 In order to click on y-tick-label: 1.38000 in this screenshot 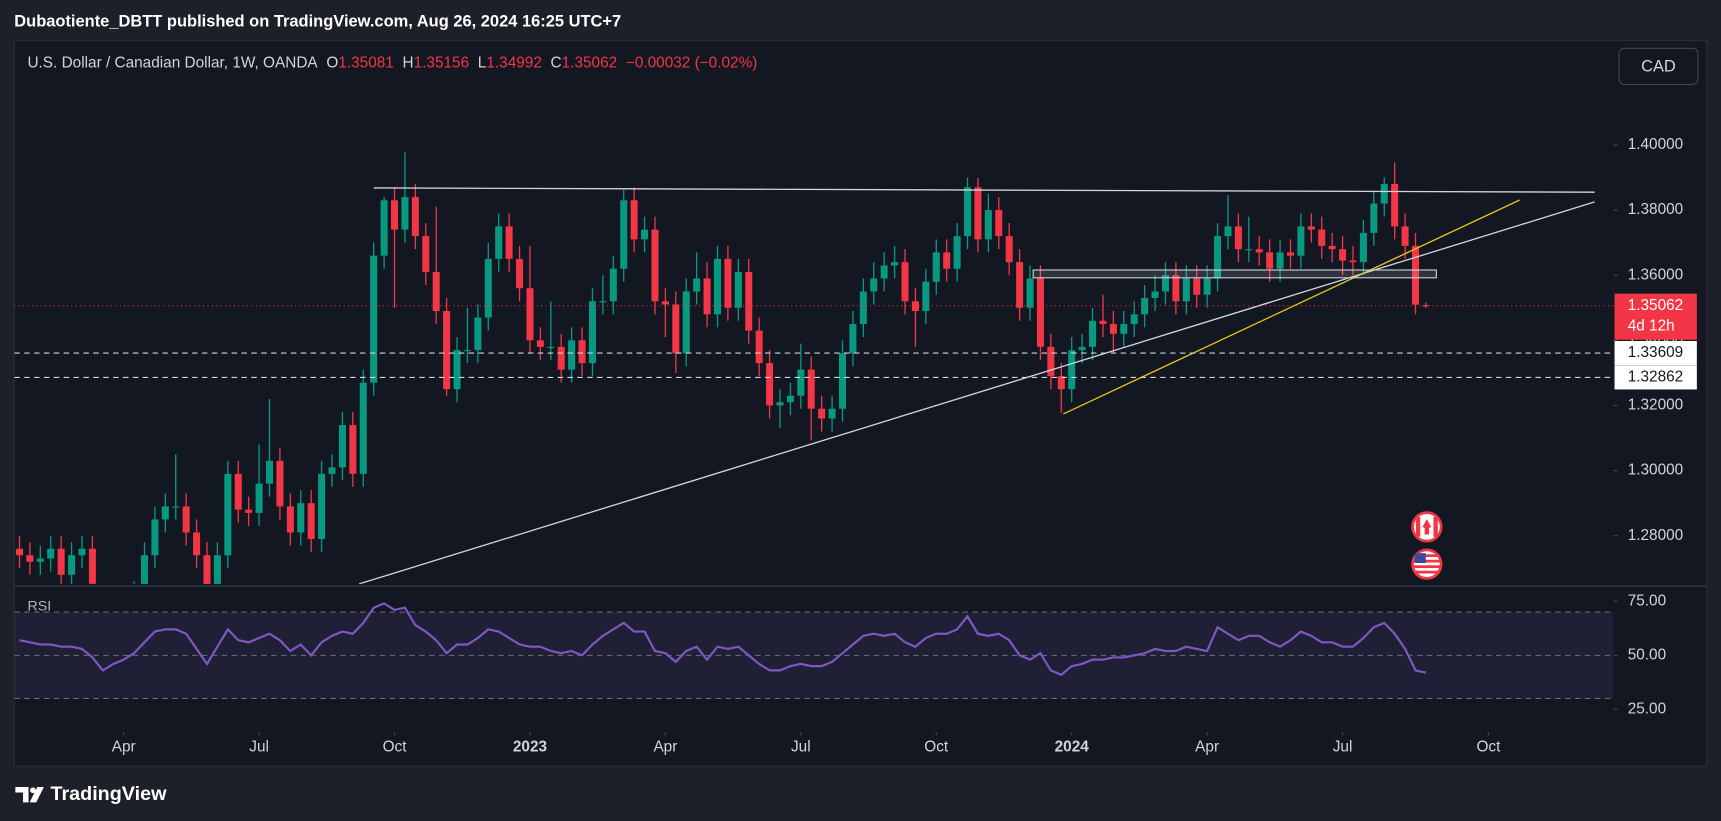, I will do `click(1656, 209)`.